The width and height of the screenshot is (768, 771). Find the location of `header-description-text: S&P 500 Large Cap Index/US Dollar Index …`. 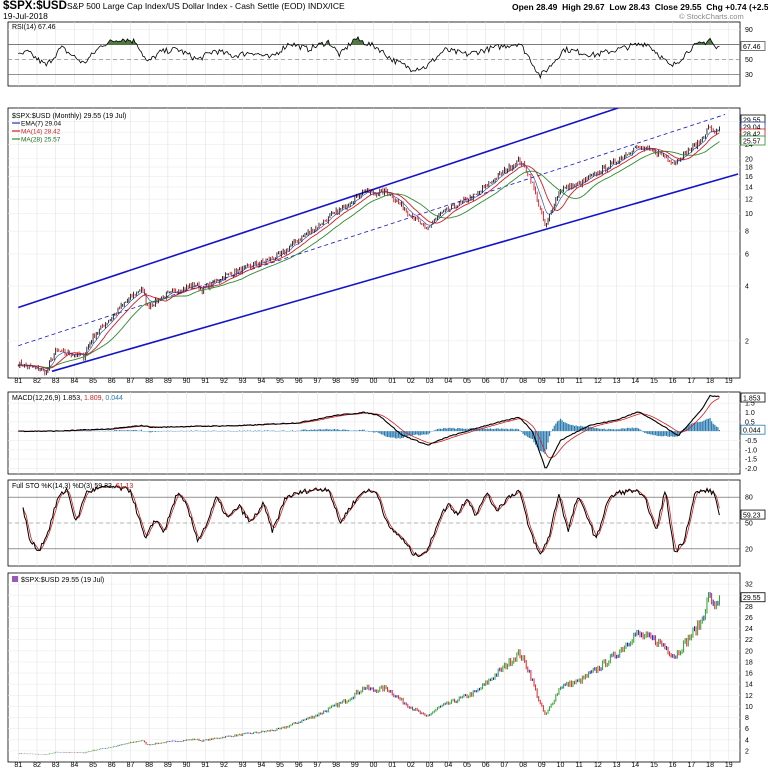

header-description-text: S&P 500 Large Cap Index/US Dollar Index … is located at coordinates (186, 6).